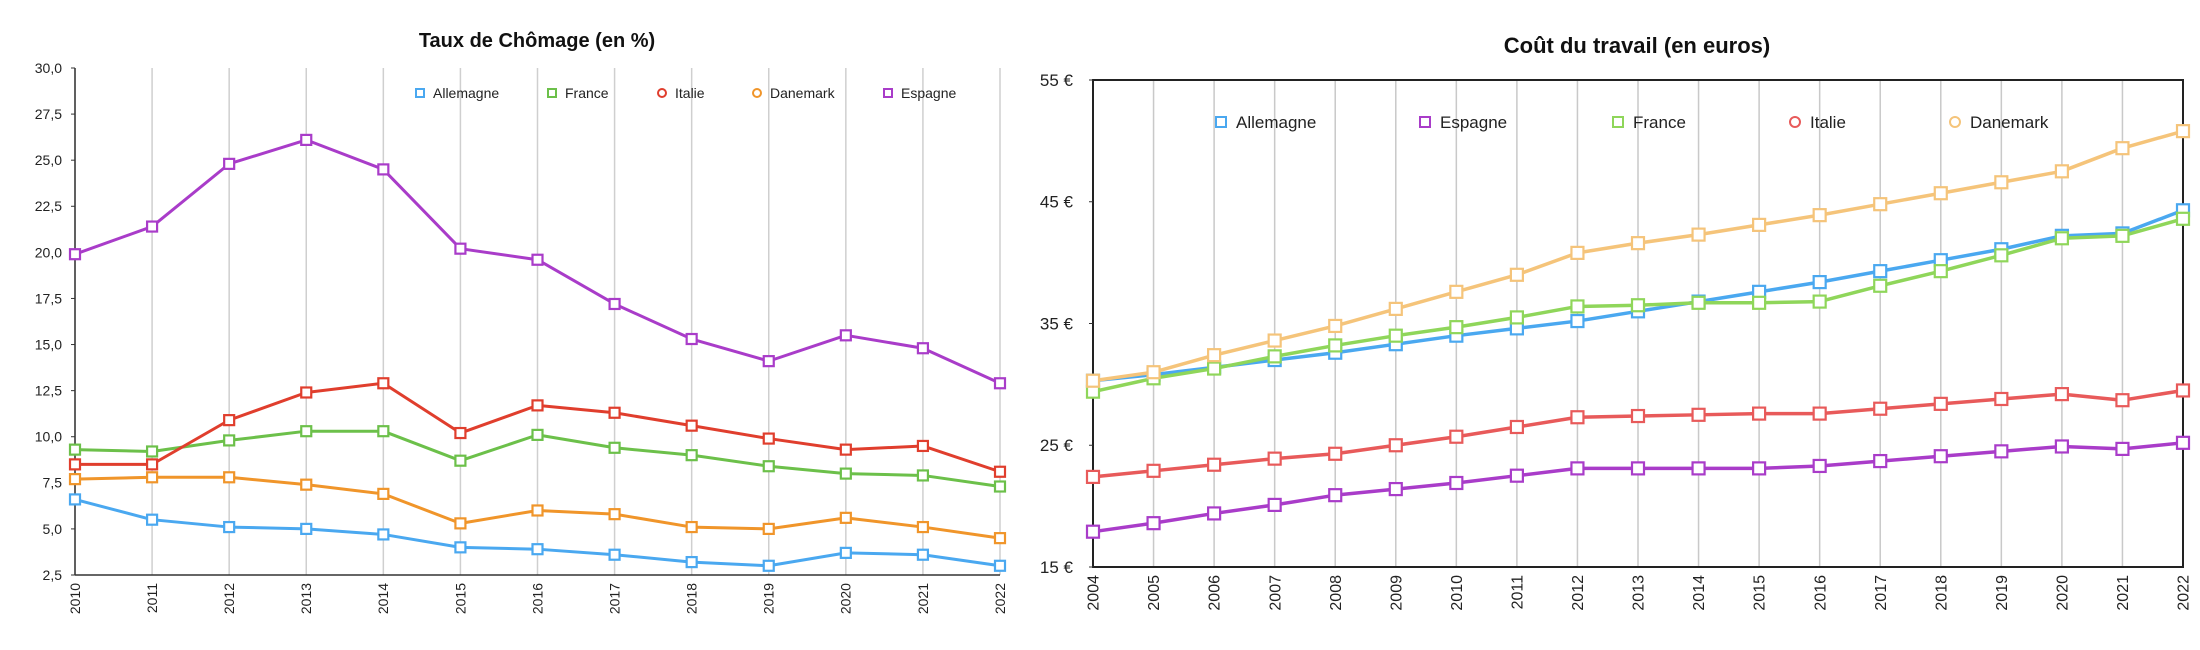 Image resolution: width=2200 pixels, height=650 pixels. Describe the element at coordinates (803, 93) in the screenshot. I see `unemployment-legend-label-danemark: Danemark` at that location.